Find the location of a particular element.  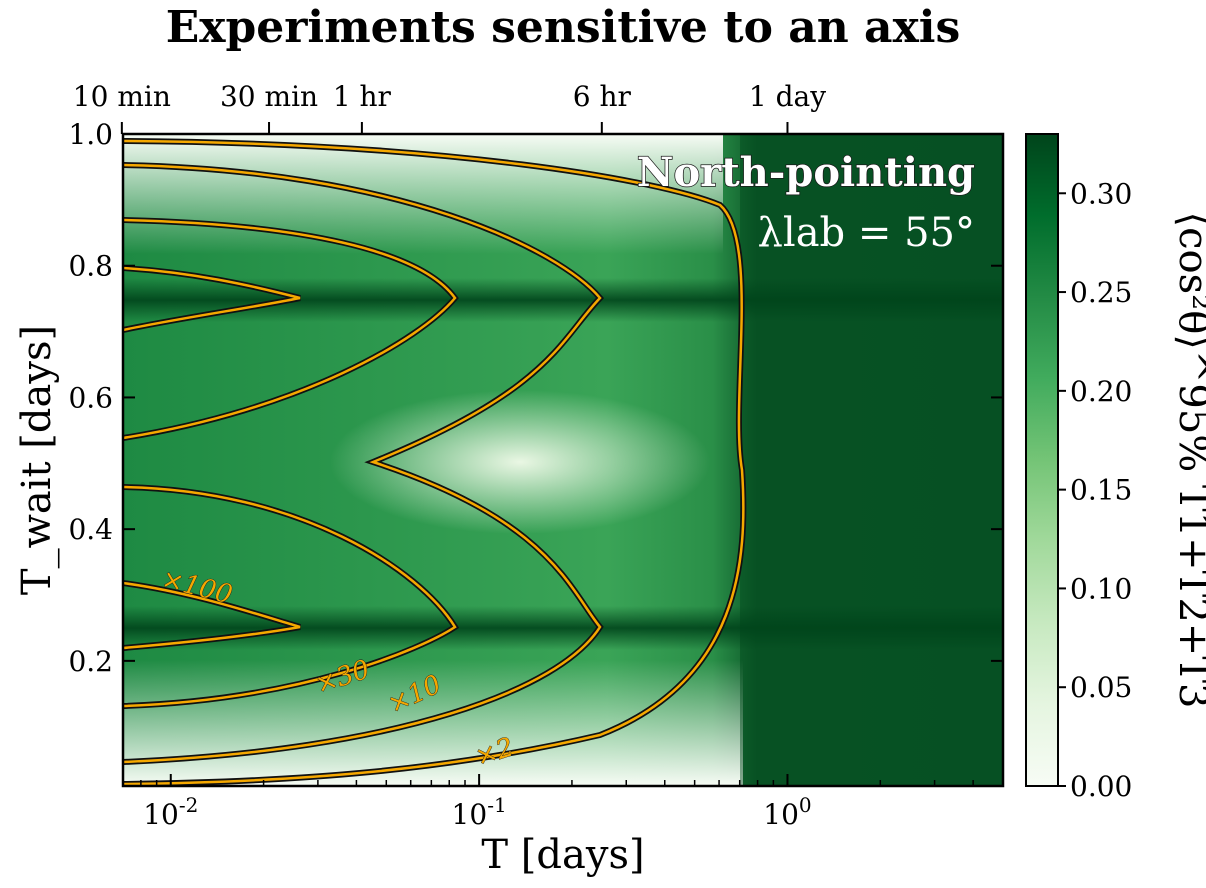

colorbar is located at coordinates (1042, 460).